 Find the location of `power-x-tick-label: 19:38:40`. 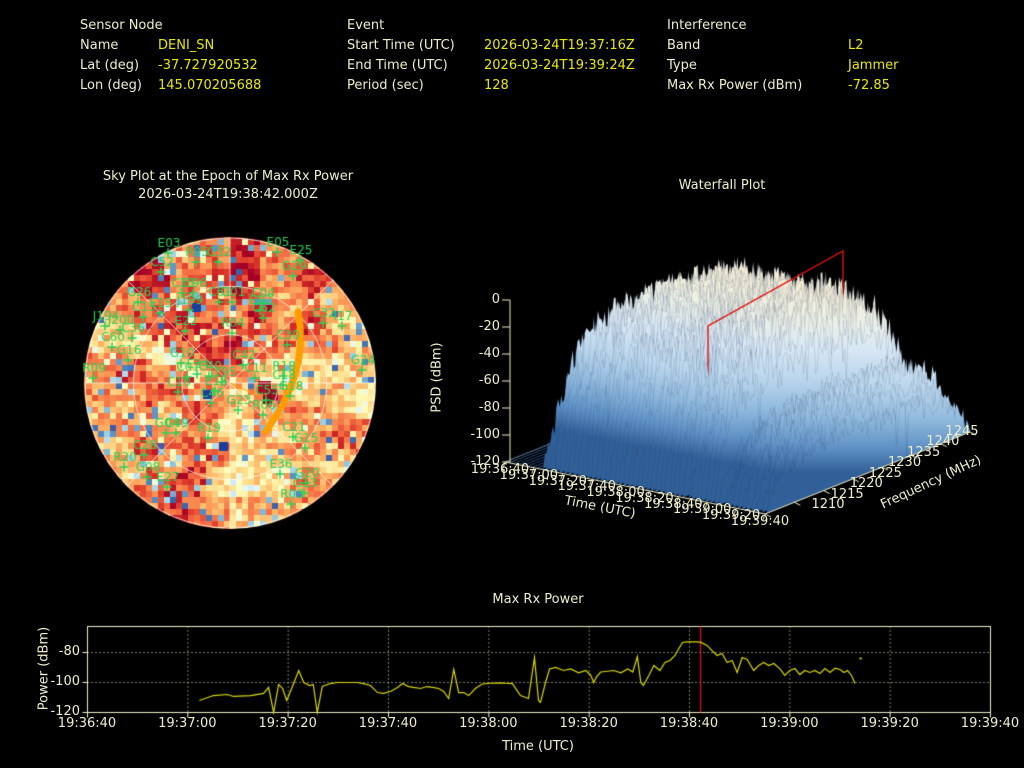

power-x-tick-label: 19:38:40 is located at coordinates (689, 723).